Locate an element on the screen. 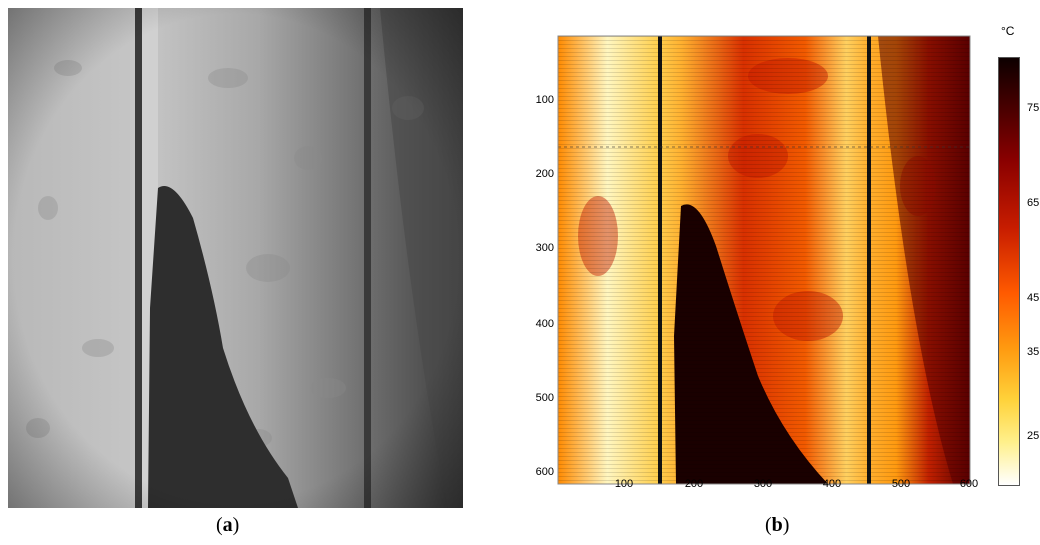 This screenshot has height=545, width=1040. y-tick-label: 600 is located at coordinates (544, 472).